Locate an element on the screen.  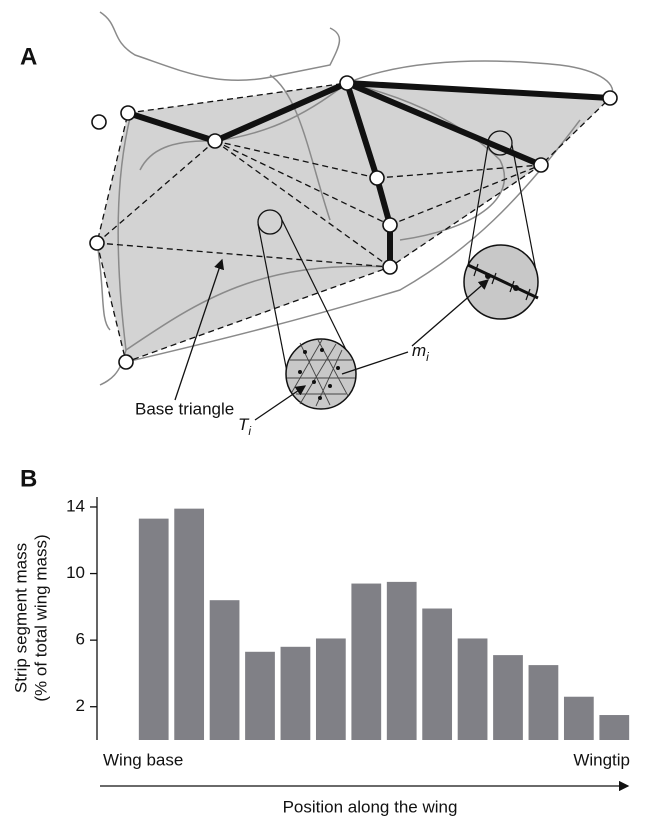
y-tick-label: 14 is located at coordinates (75, 505).